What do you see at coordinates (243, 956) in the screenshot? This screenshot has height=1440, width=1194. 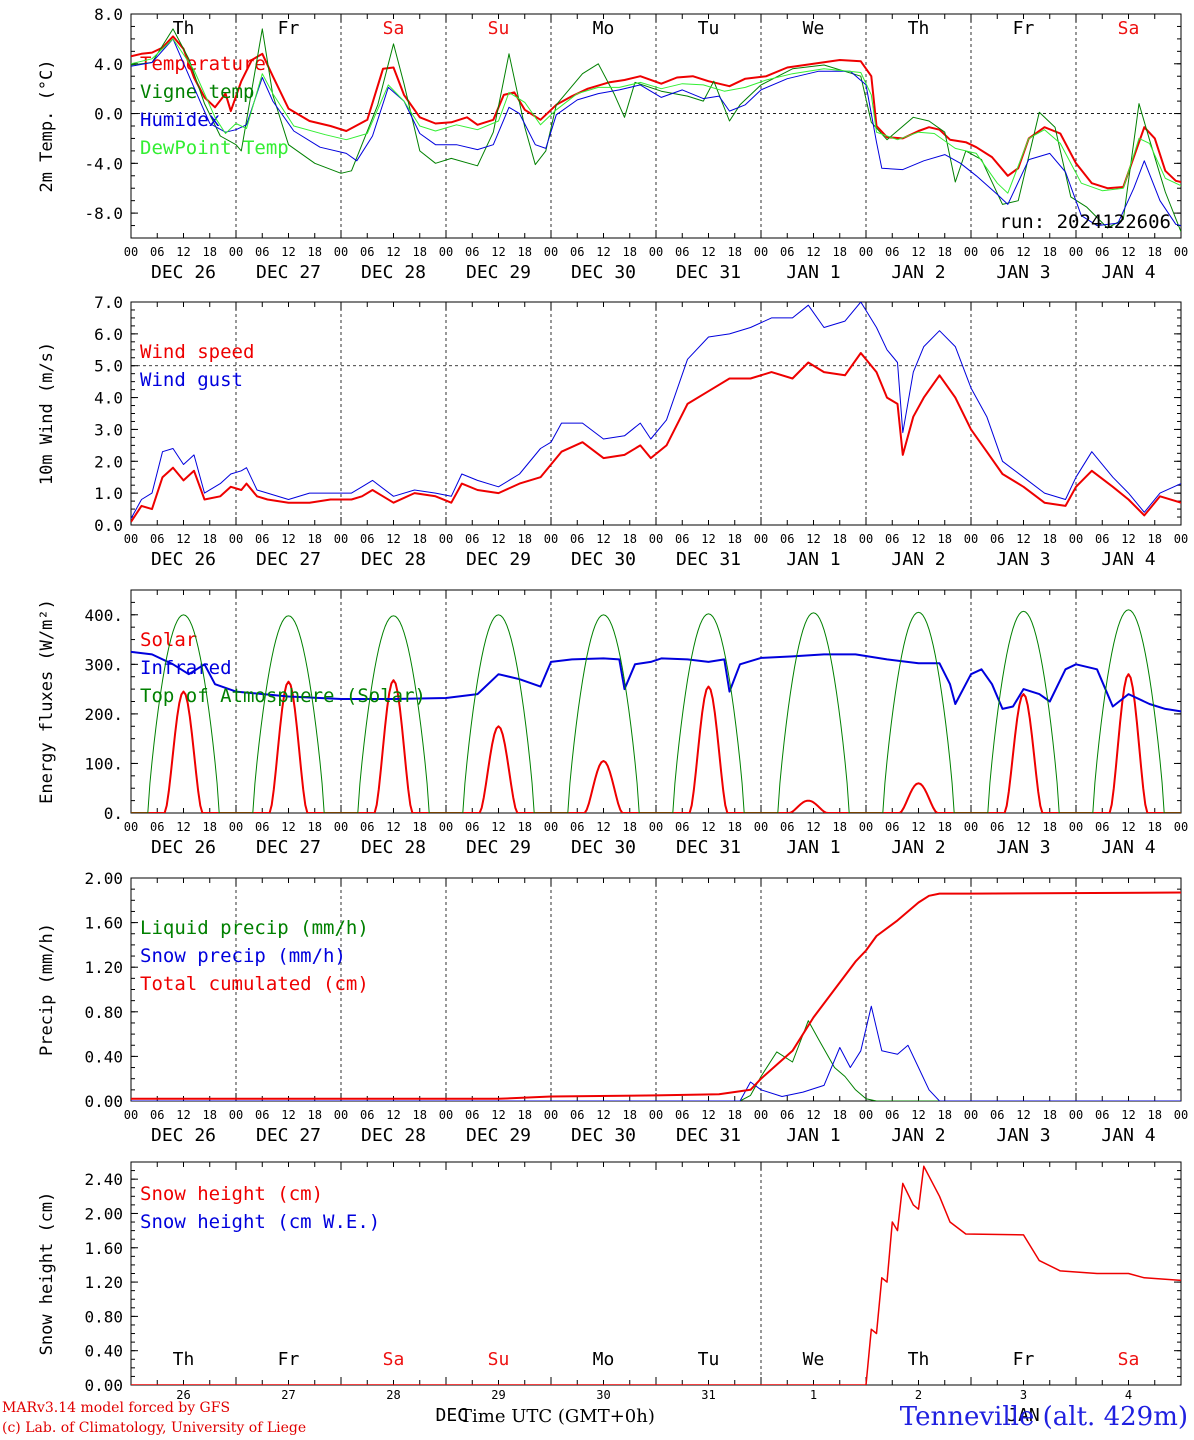 I see `legend-entry: Snow precip (mm/h)` at bounding box center [243, 956].